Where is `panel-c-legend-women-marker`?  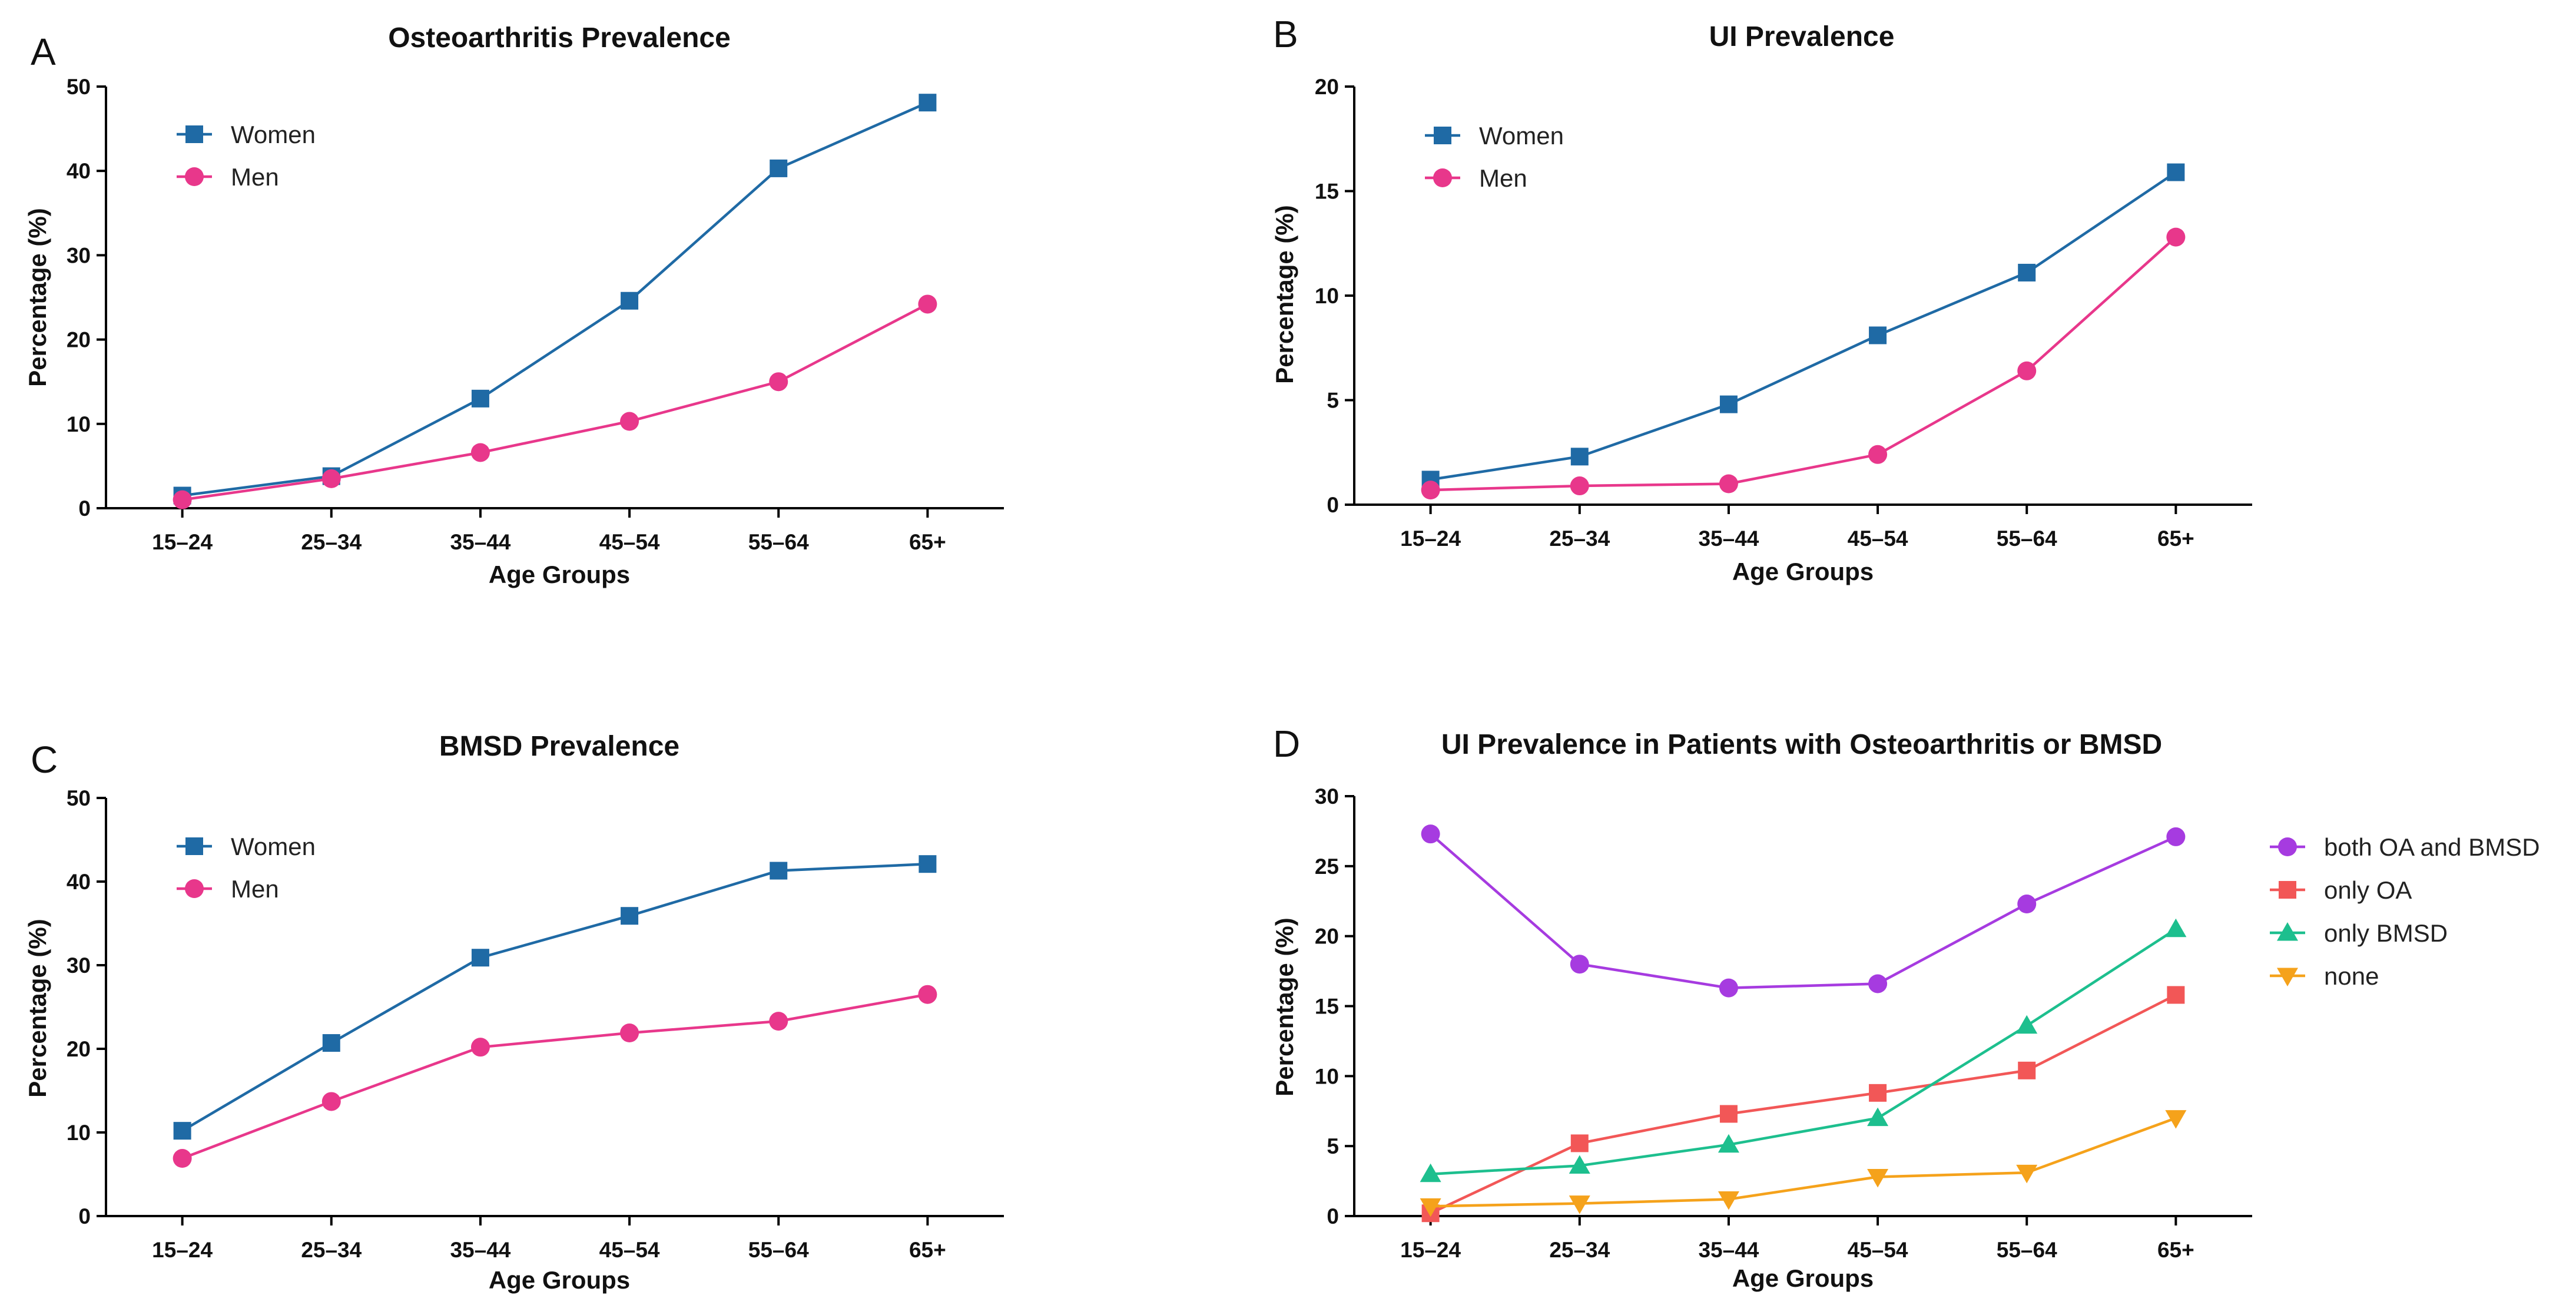 panel-c-legend-women-marker is located at coordinates (194, 846).